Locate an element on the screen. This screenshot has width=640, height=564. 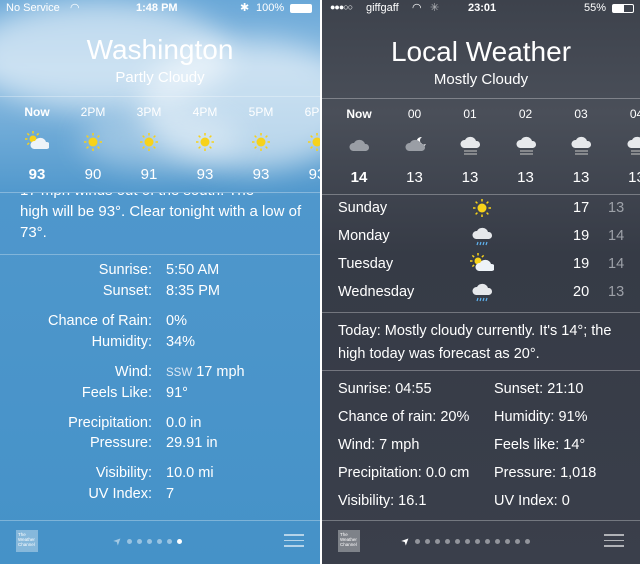
hour-temp: 90 is located at coordinates (93, 174).